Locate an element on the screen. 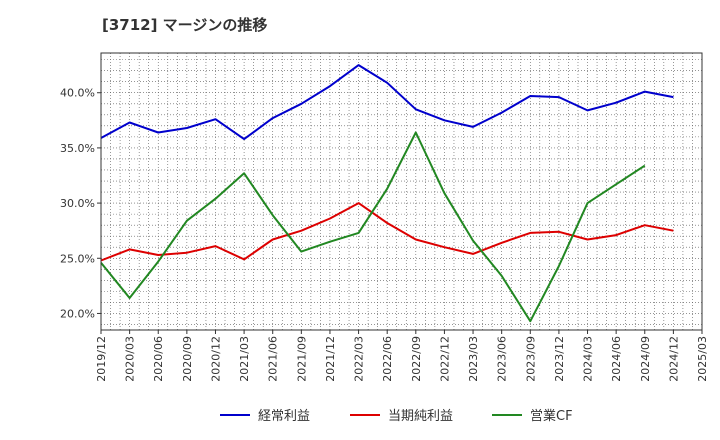  y-tick-label: 25.0% is located at coordinates (77, 258).